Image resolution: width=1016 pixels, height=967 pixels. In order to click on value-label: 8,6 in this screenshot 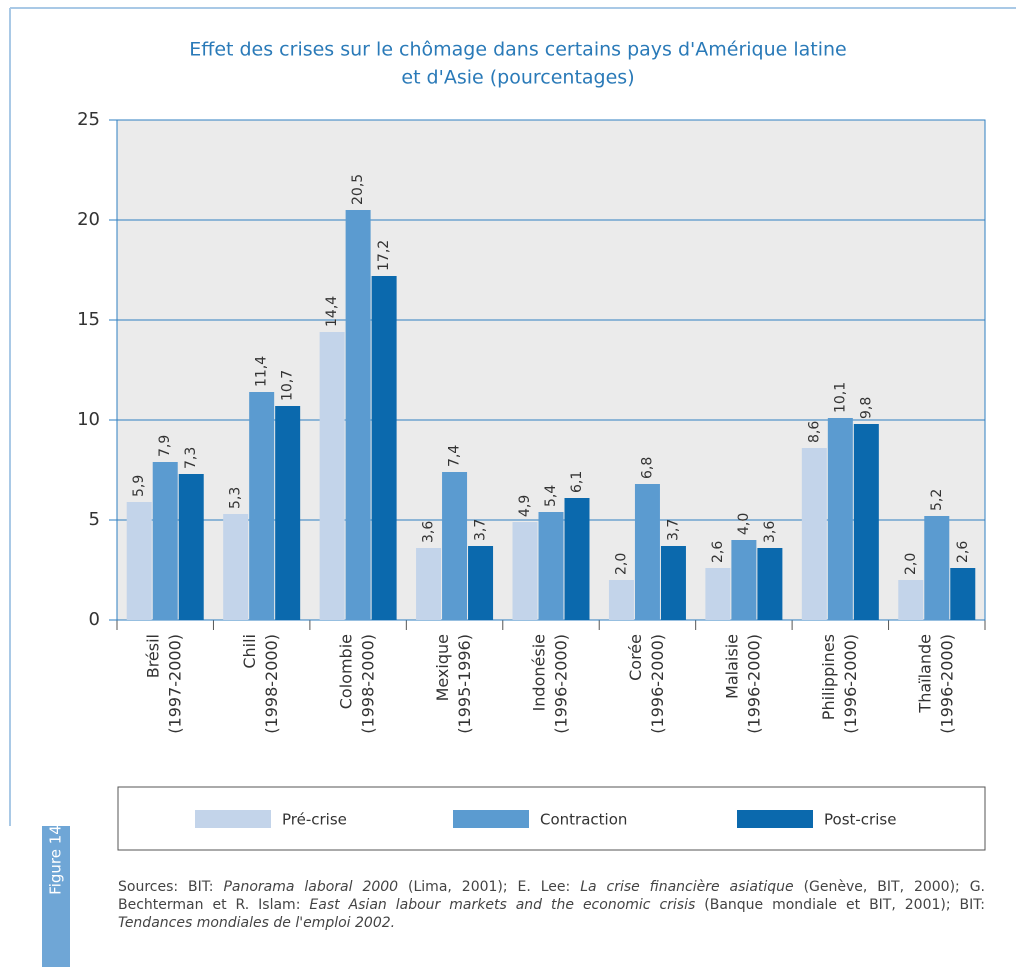, I will do `click(814, 432)`.